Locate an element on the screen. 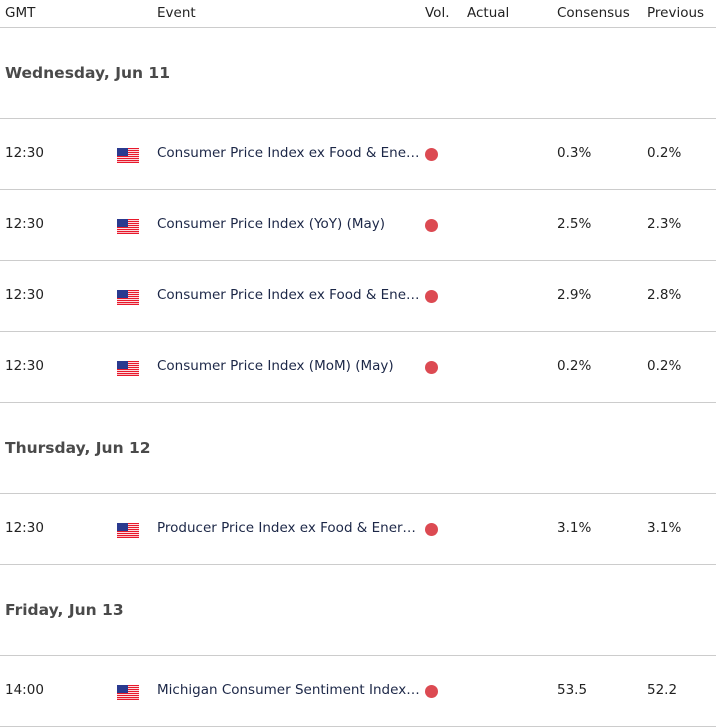 This screenshot has width=716, height=727. date-label: Wednesday, Jun 11 is located at coordinates (87, 73).